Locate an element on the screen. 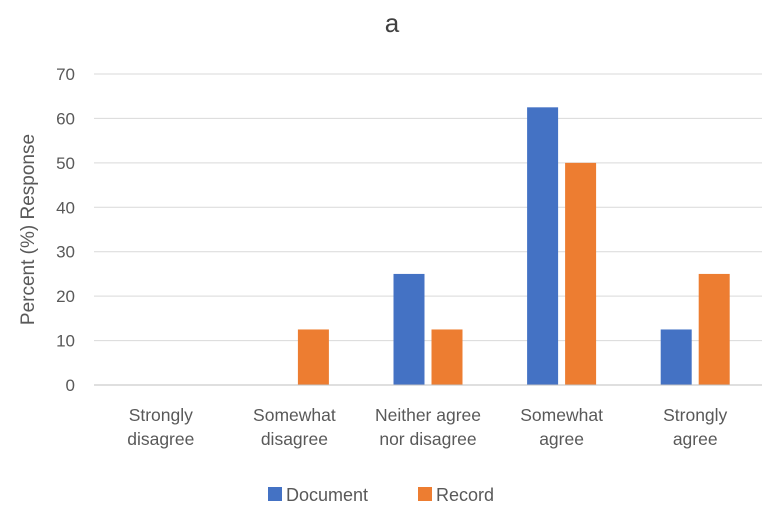  chart-title: a is located at coordinates (392, 23).